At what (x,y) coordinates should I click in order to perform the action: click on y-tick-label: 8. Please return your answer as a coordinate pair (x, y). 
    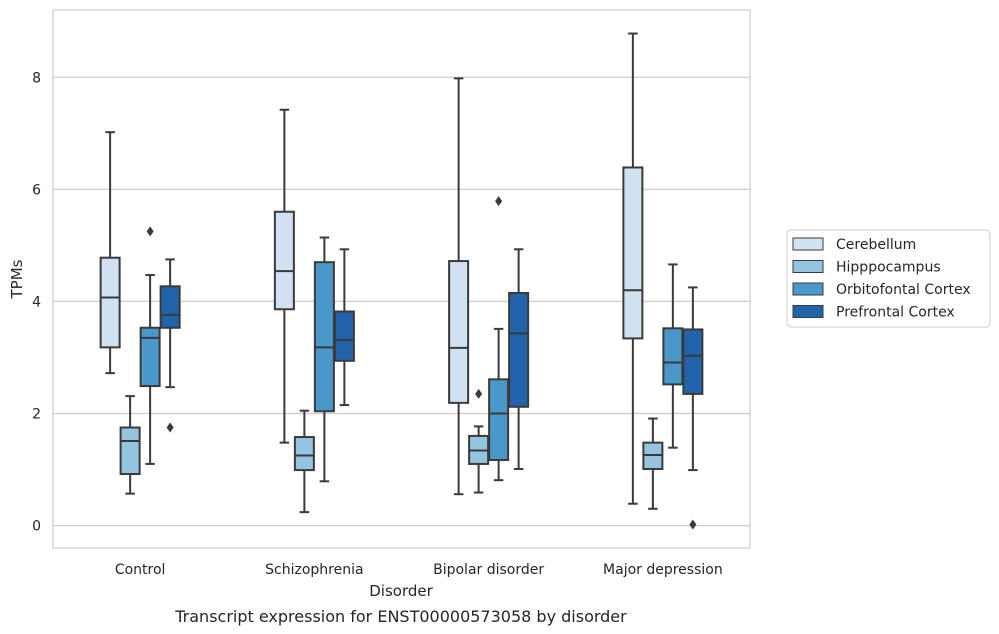
    Looking at the image, I should click on (36, 78).